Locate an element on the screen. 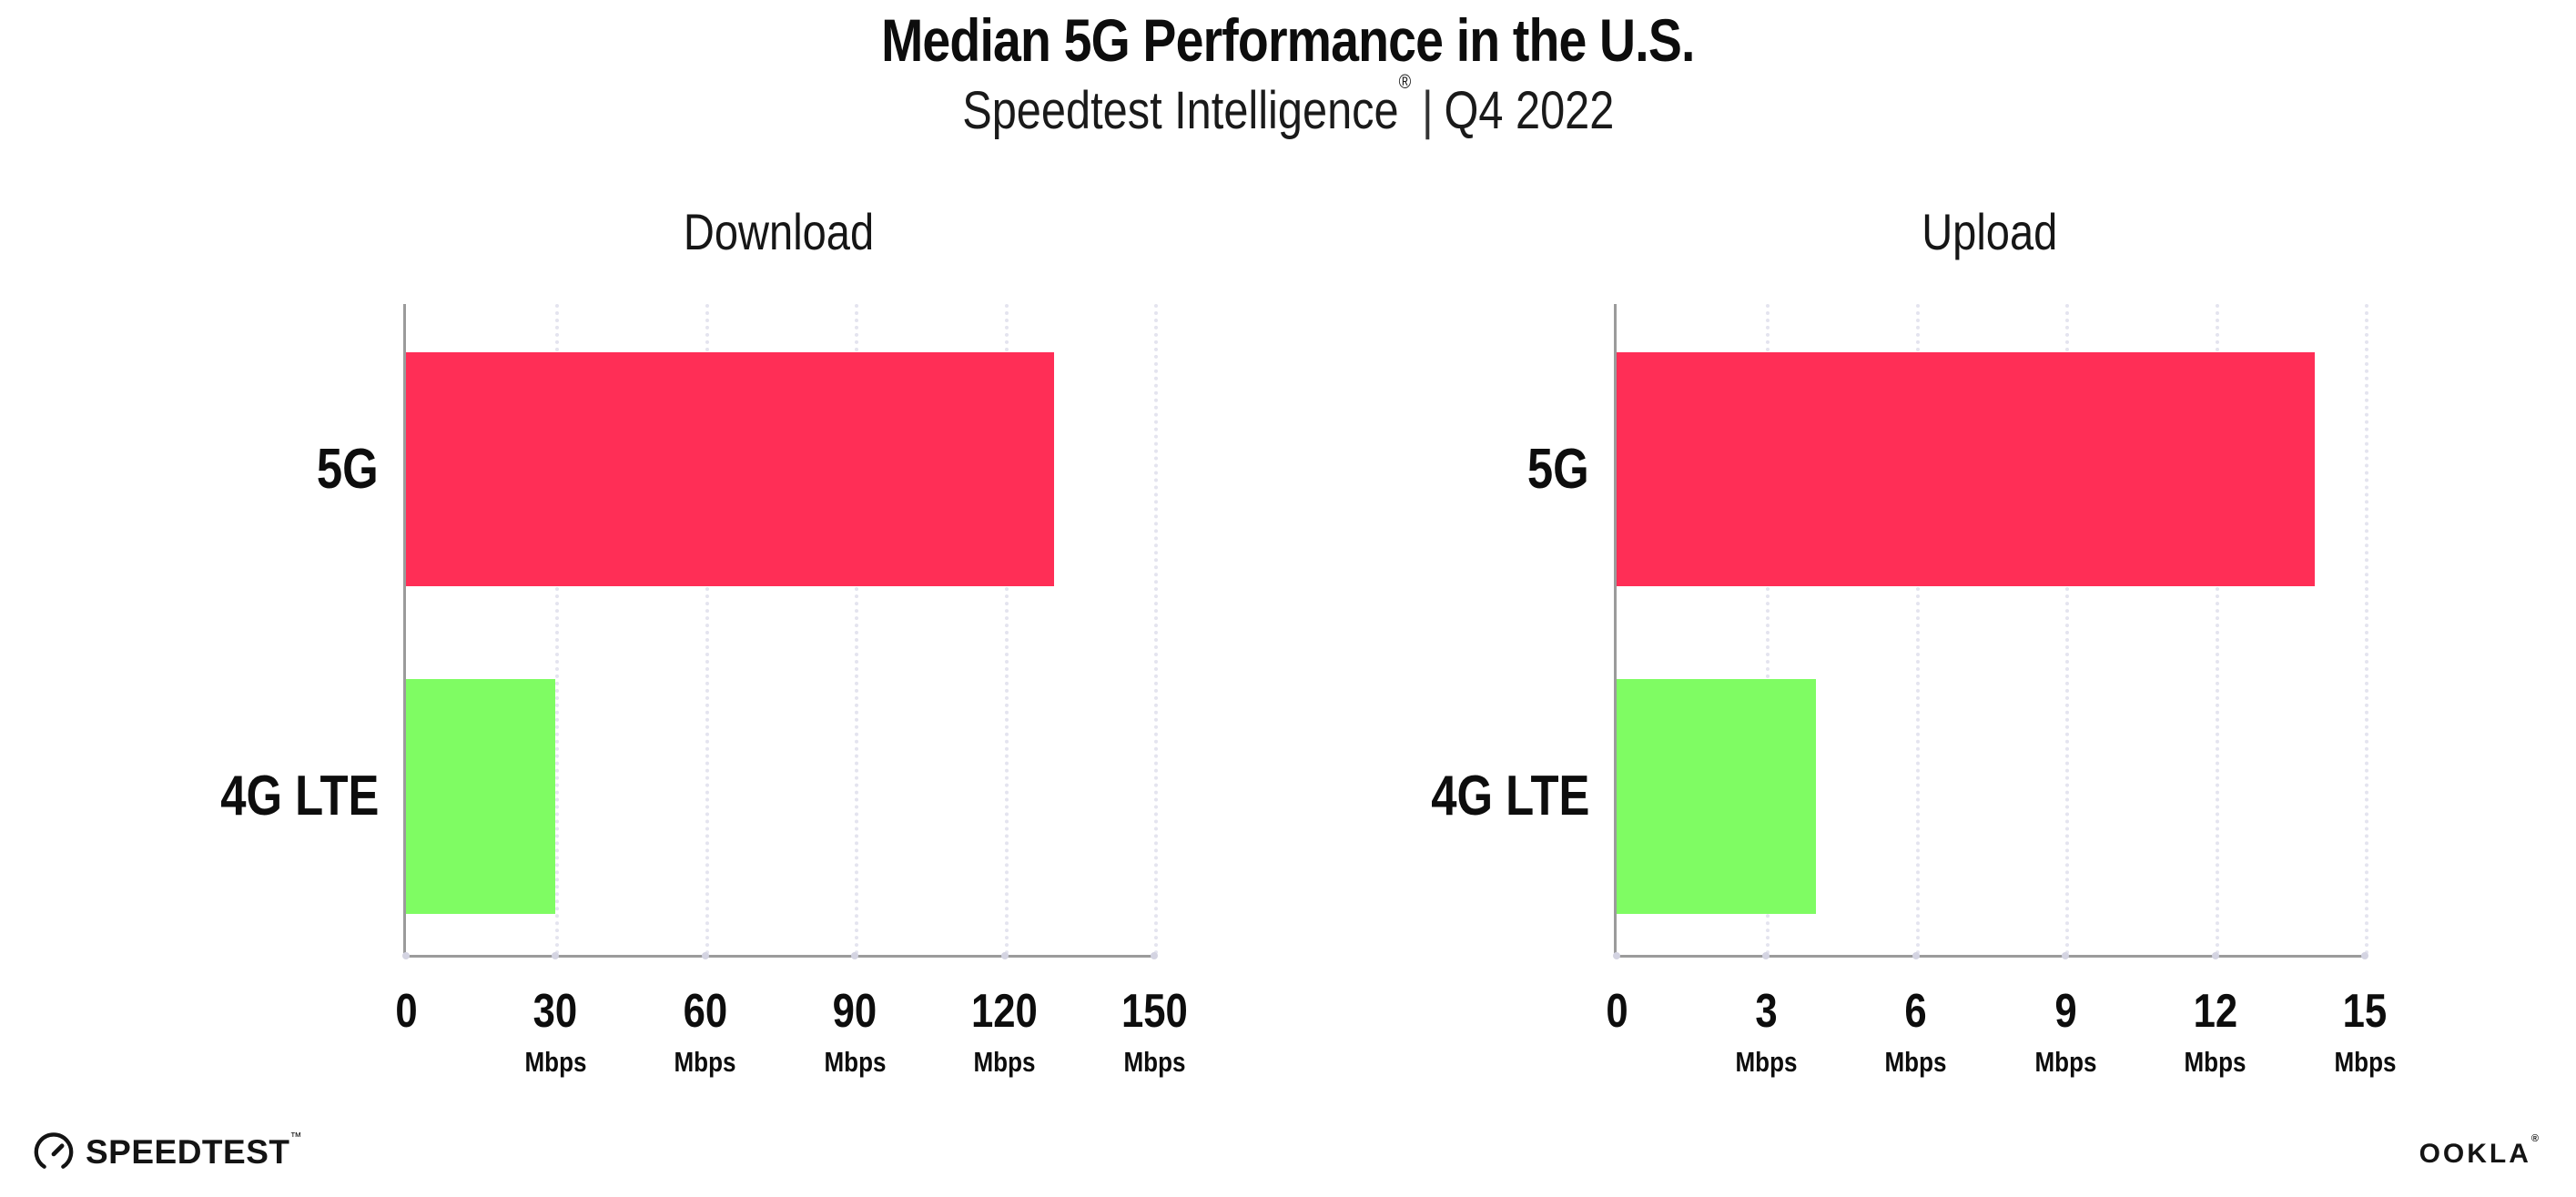  x-tick-label-60: 60 is located at coordinates (705, 1011).